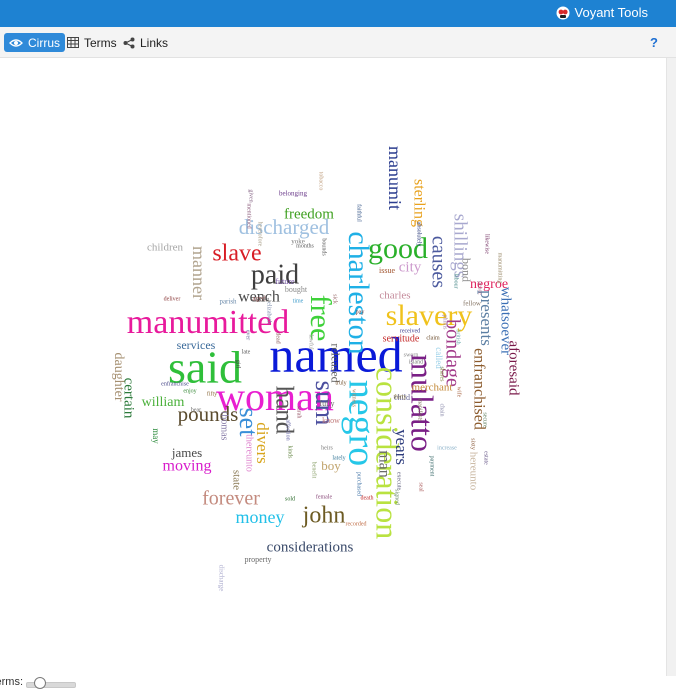 The width and height of the screenshot is (676, 692). What do you see at coordinates (314, 470) in the screenshot?
I see `cloud-term-benefit: benefit` at bounding box center [314, 470].